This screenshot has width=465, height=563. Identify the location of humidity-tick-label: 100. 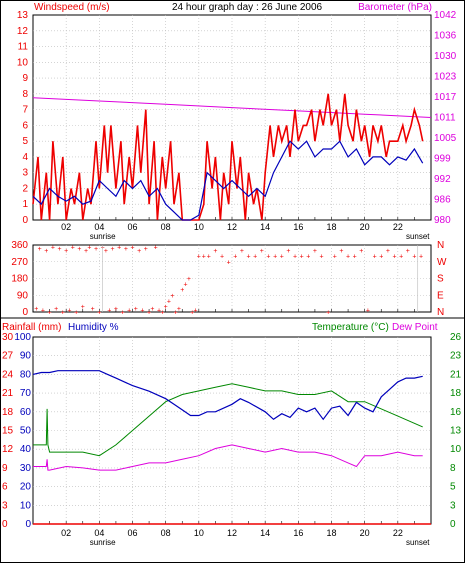
(22, 337).